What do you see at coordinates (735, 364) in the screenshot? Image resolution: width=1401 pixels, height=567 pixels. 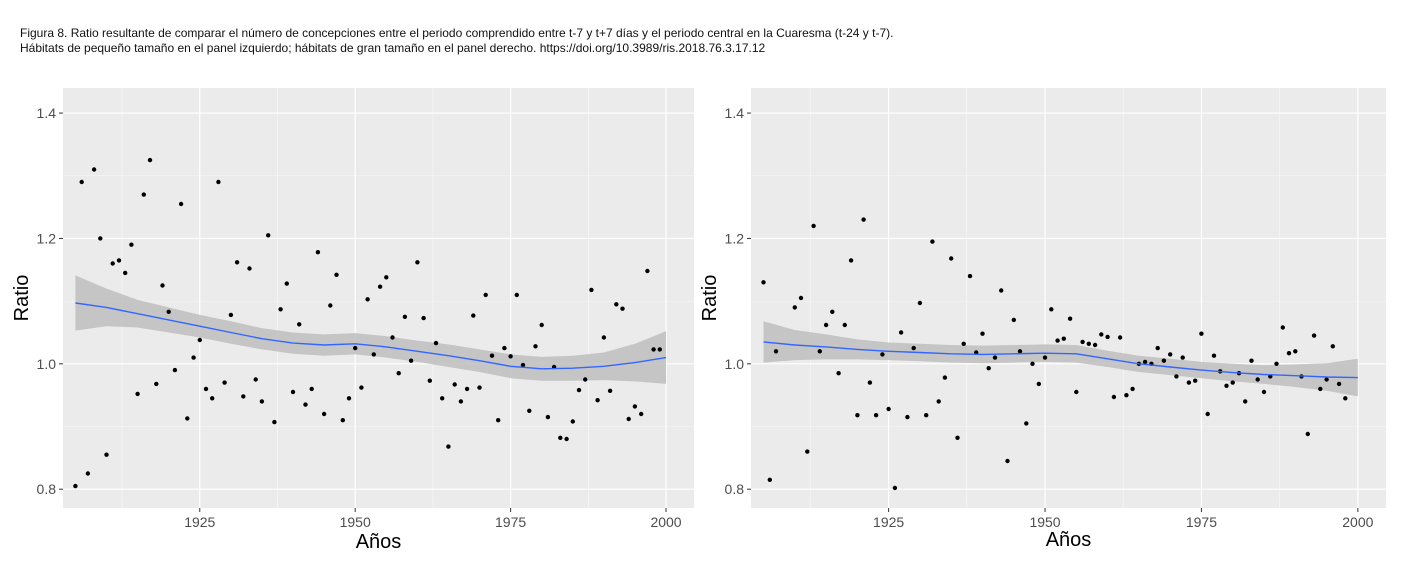 I see `right-y-tick-label: 1.0` at bounding box center [735, 364].